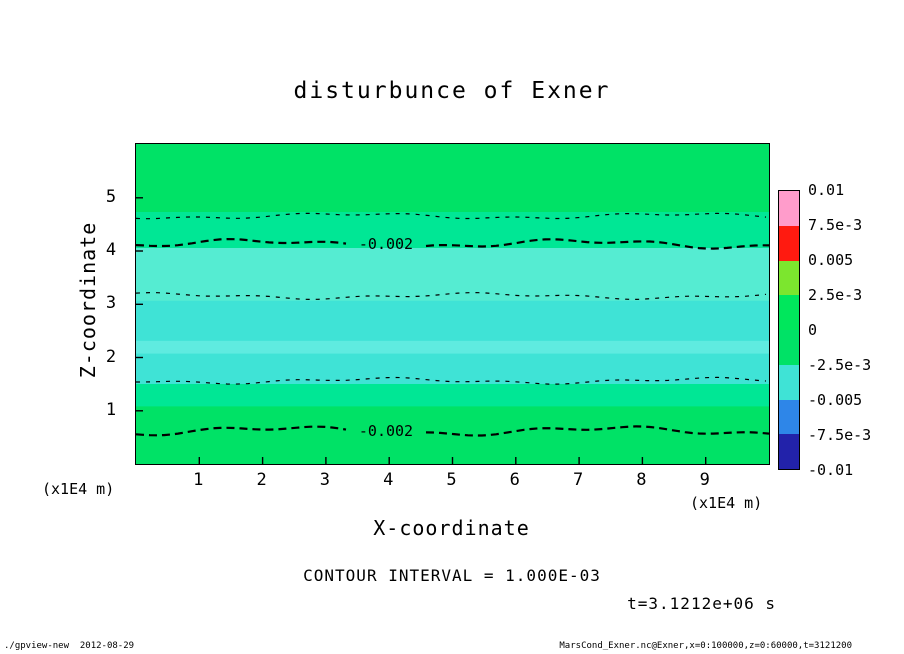  I want to click on colorbar-label: 0.01, so click(826, 190).